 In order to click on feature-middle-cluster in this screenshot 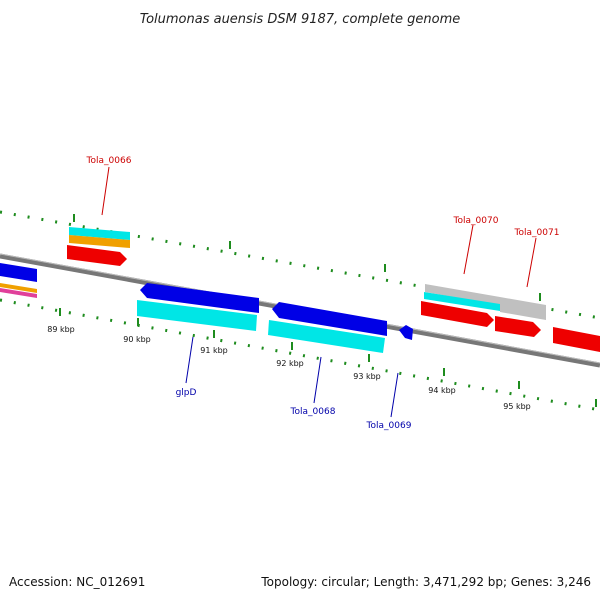, I will do `click(275, 318)`.